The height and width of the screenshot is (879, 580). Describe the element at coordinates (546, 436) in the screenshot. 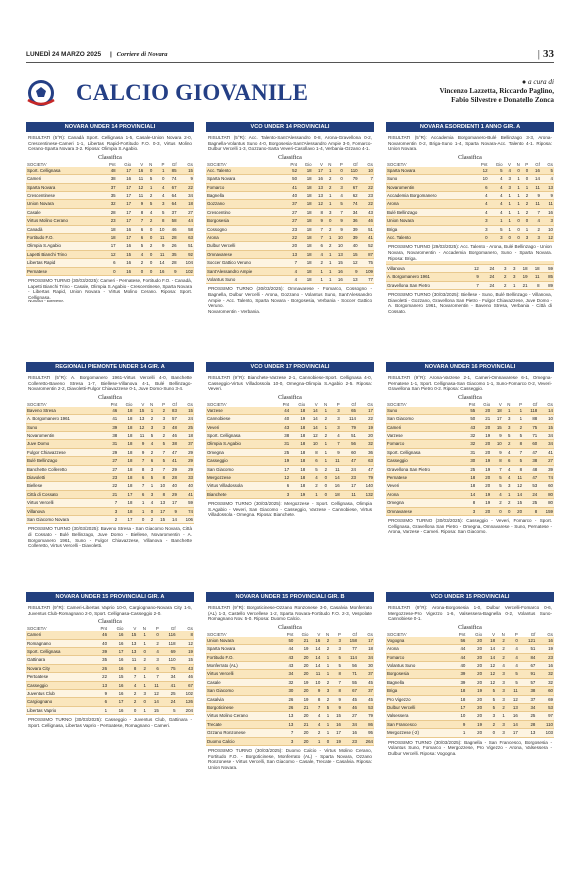

I see `stat-value: 34` at that location.